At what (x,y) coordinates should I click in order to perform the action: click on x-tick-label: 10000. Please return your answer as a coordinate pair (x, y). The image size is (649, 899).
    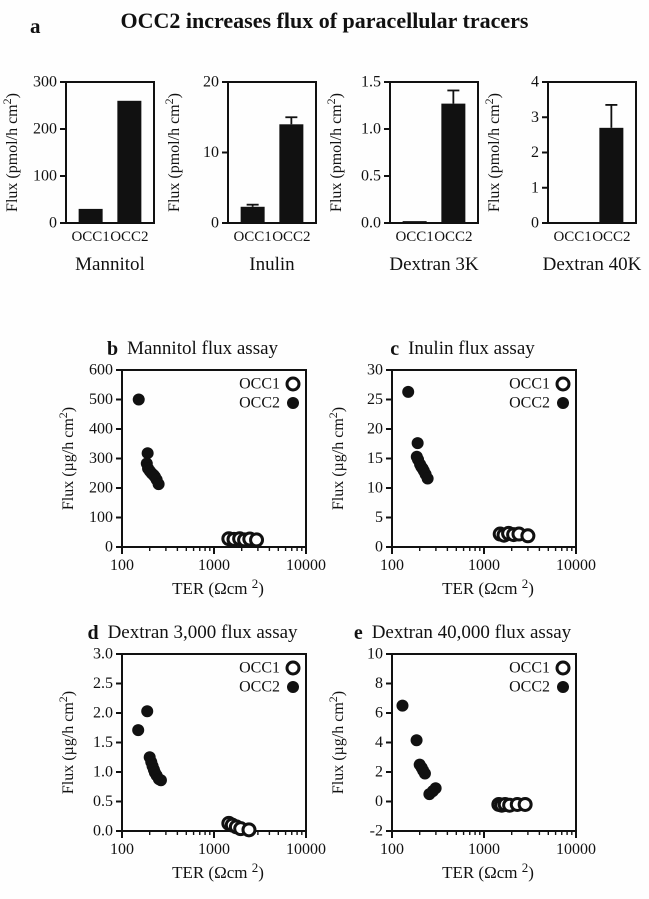
    Looking at the image, I should click on (306, 565).